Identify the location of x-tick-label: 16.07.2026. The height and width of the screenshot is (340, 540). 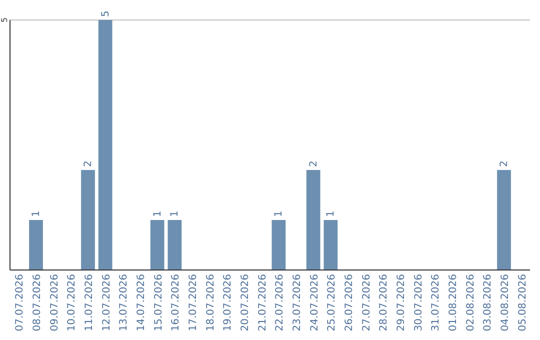
(176, 303).